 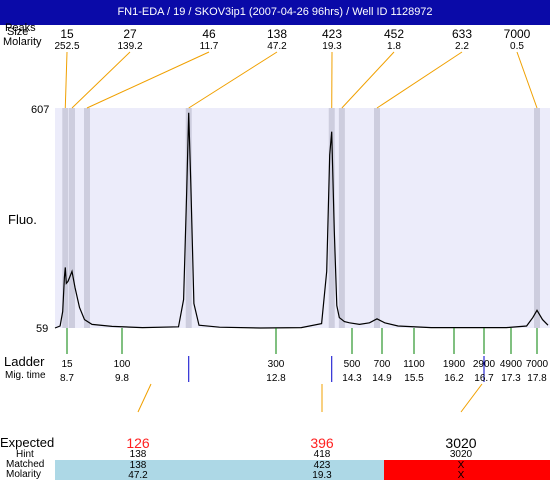 What do you see at coordinates (511, 378) in the screenshot?
I see `ladder-mig-time-label: 17.3` at bounding box center [511, 378].